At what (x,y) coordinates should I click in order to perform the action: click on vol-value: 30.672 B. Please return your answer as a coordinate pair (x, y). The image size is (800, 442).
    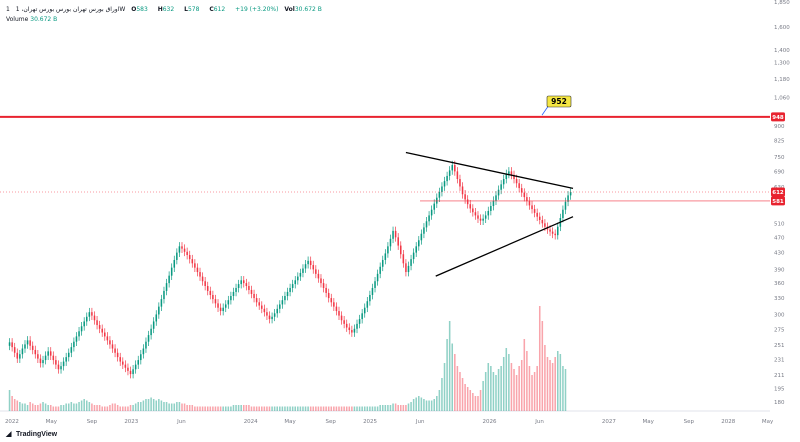
    Looking at the image, I should click on (308, 9).